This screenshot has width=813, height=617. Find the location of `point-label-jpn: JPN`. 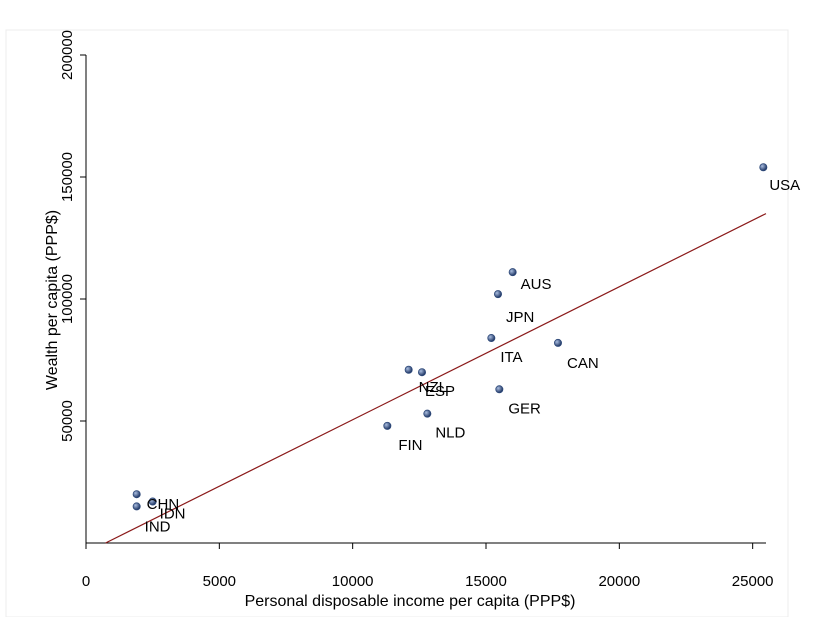

point-label-jpn: JPN is located at coordinates (520, 317).